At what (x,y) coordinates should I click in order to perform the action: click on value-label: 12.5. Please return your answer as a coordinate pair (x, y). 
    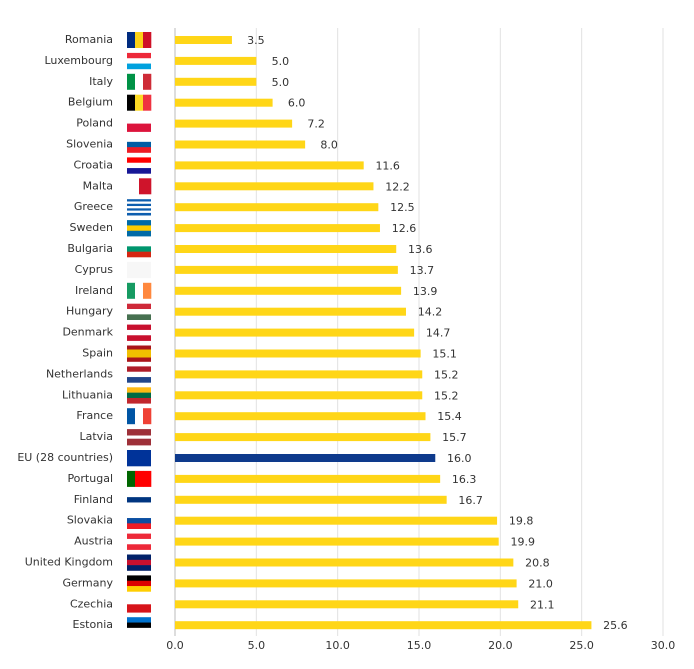
    Looking at the image, I should click on (402, 207).